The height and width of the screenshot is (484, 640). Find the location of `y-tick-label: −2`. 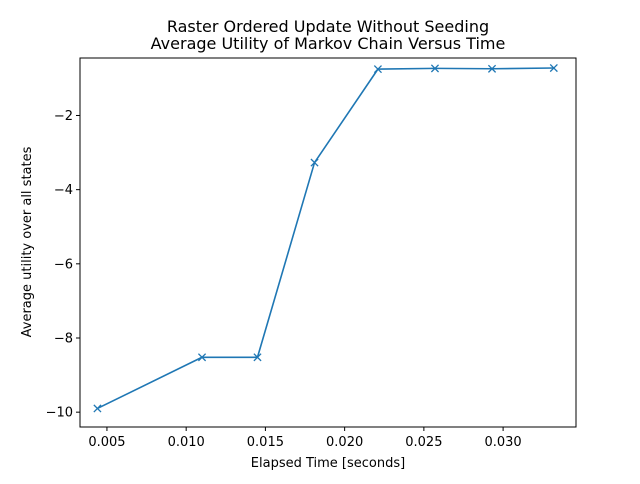

y-tick-label: −2 is located at coordinates (63, 116).